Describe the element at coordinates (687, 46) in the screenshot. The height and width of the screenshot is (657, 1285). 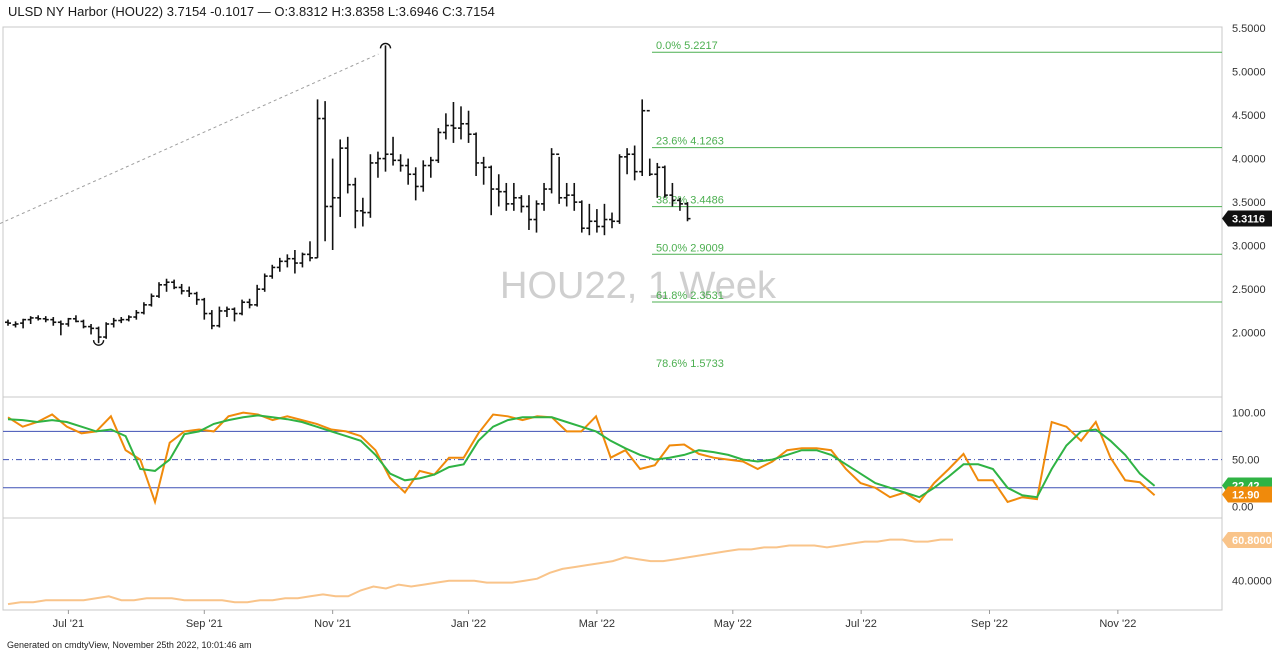
I see `fib-label: 0.0% 5.2217` at that location.